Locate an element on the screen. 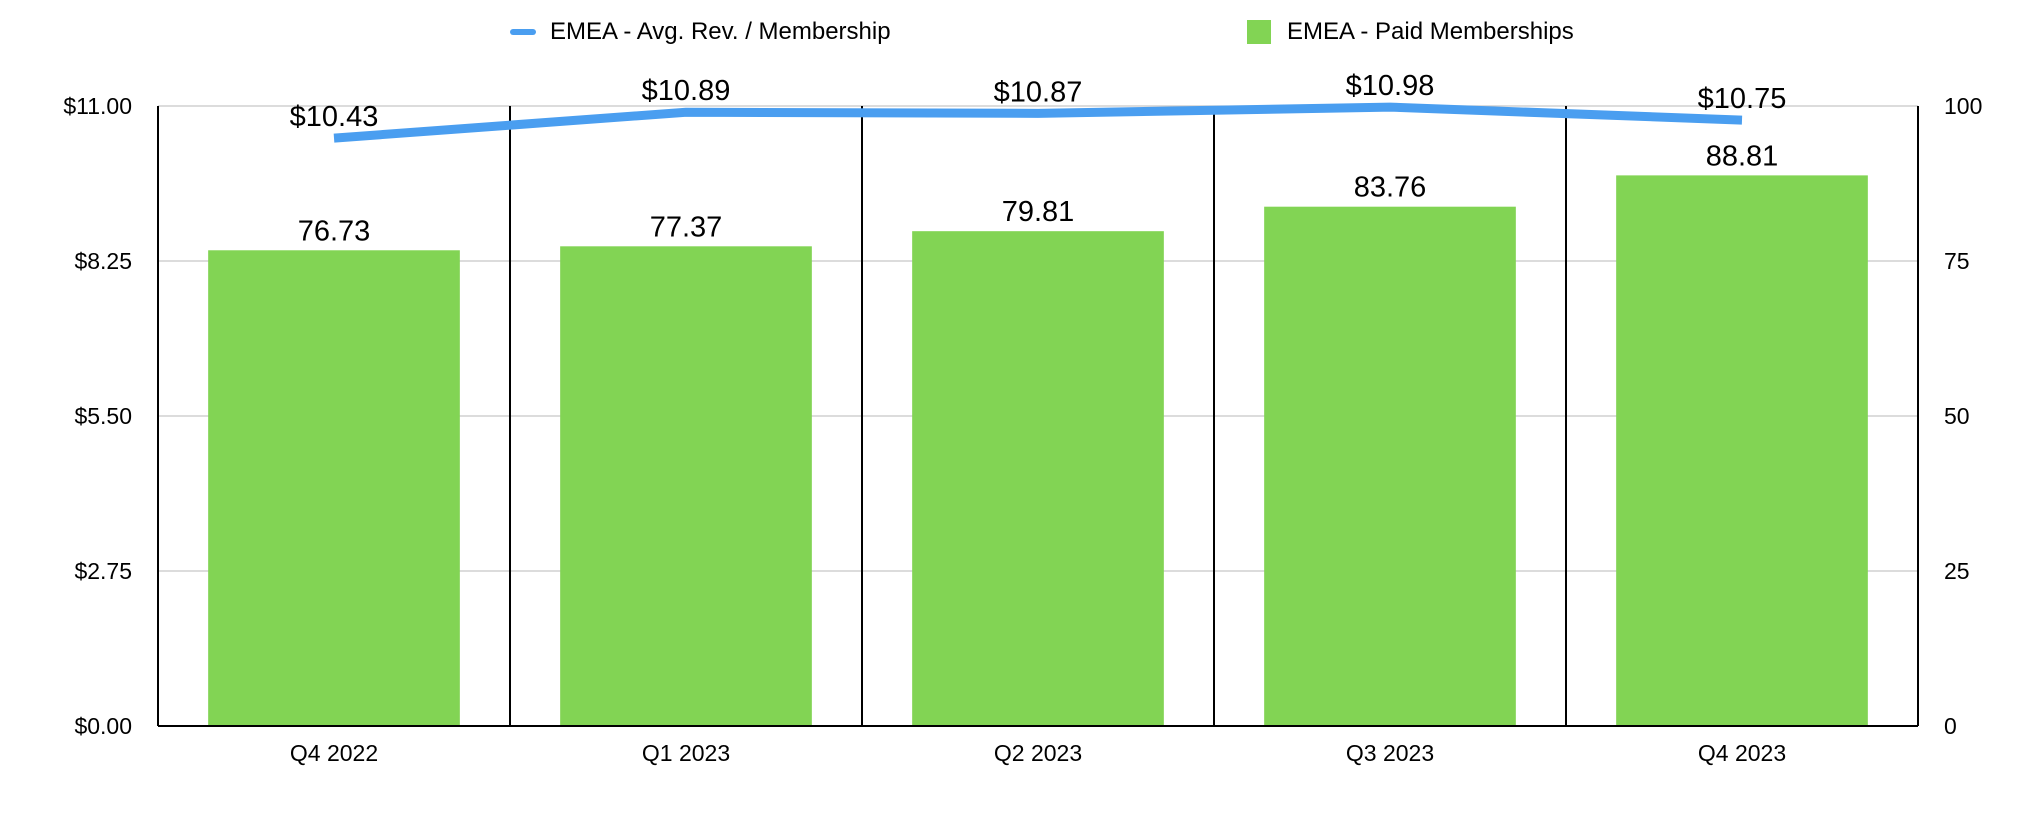 This screenshot has height=826, width=2030. legend-item-avg-rev: EMEA - Avg. Rev. / Membership is located at coordinates (700, 32).